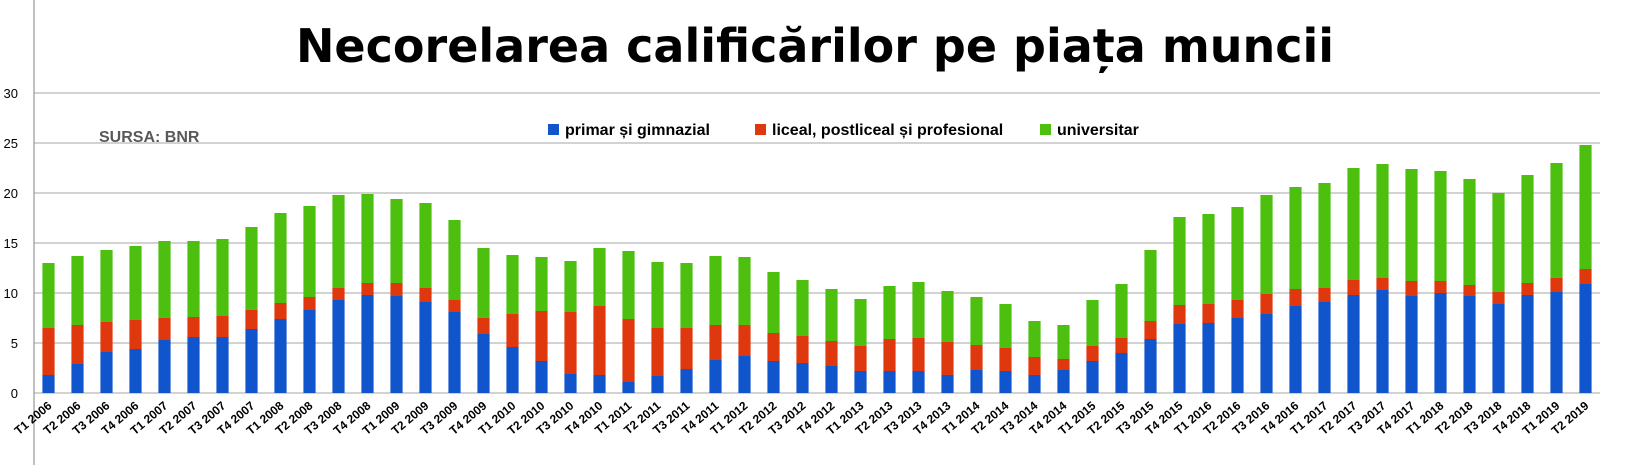 Image resolution: width=1627 pixels, height=465 pixels. Describe the element at coordinates (14, 343) in the screenshot. I see `y-tick-label: 5` at that location.